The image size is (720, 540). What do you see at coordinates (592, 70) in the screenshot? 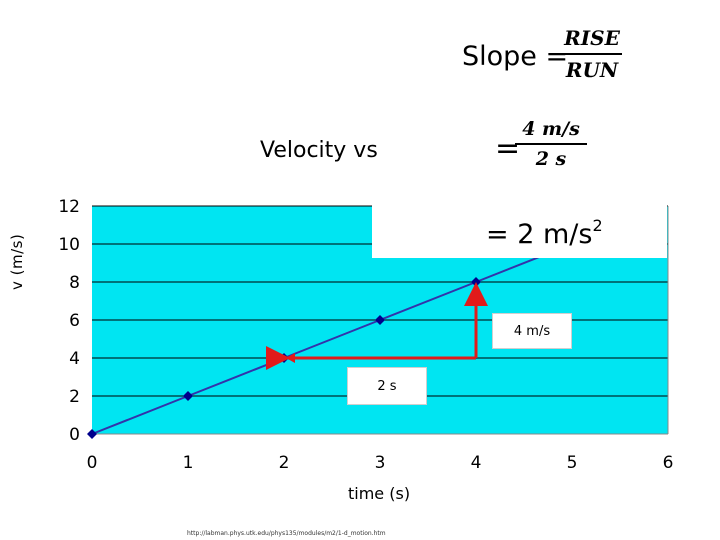
I see `slope-denominator: RUN` at bounding box center [592, 70].